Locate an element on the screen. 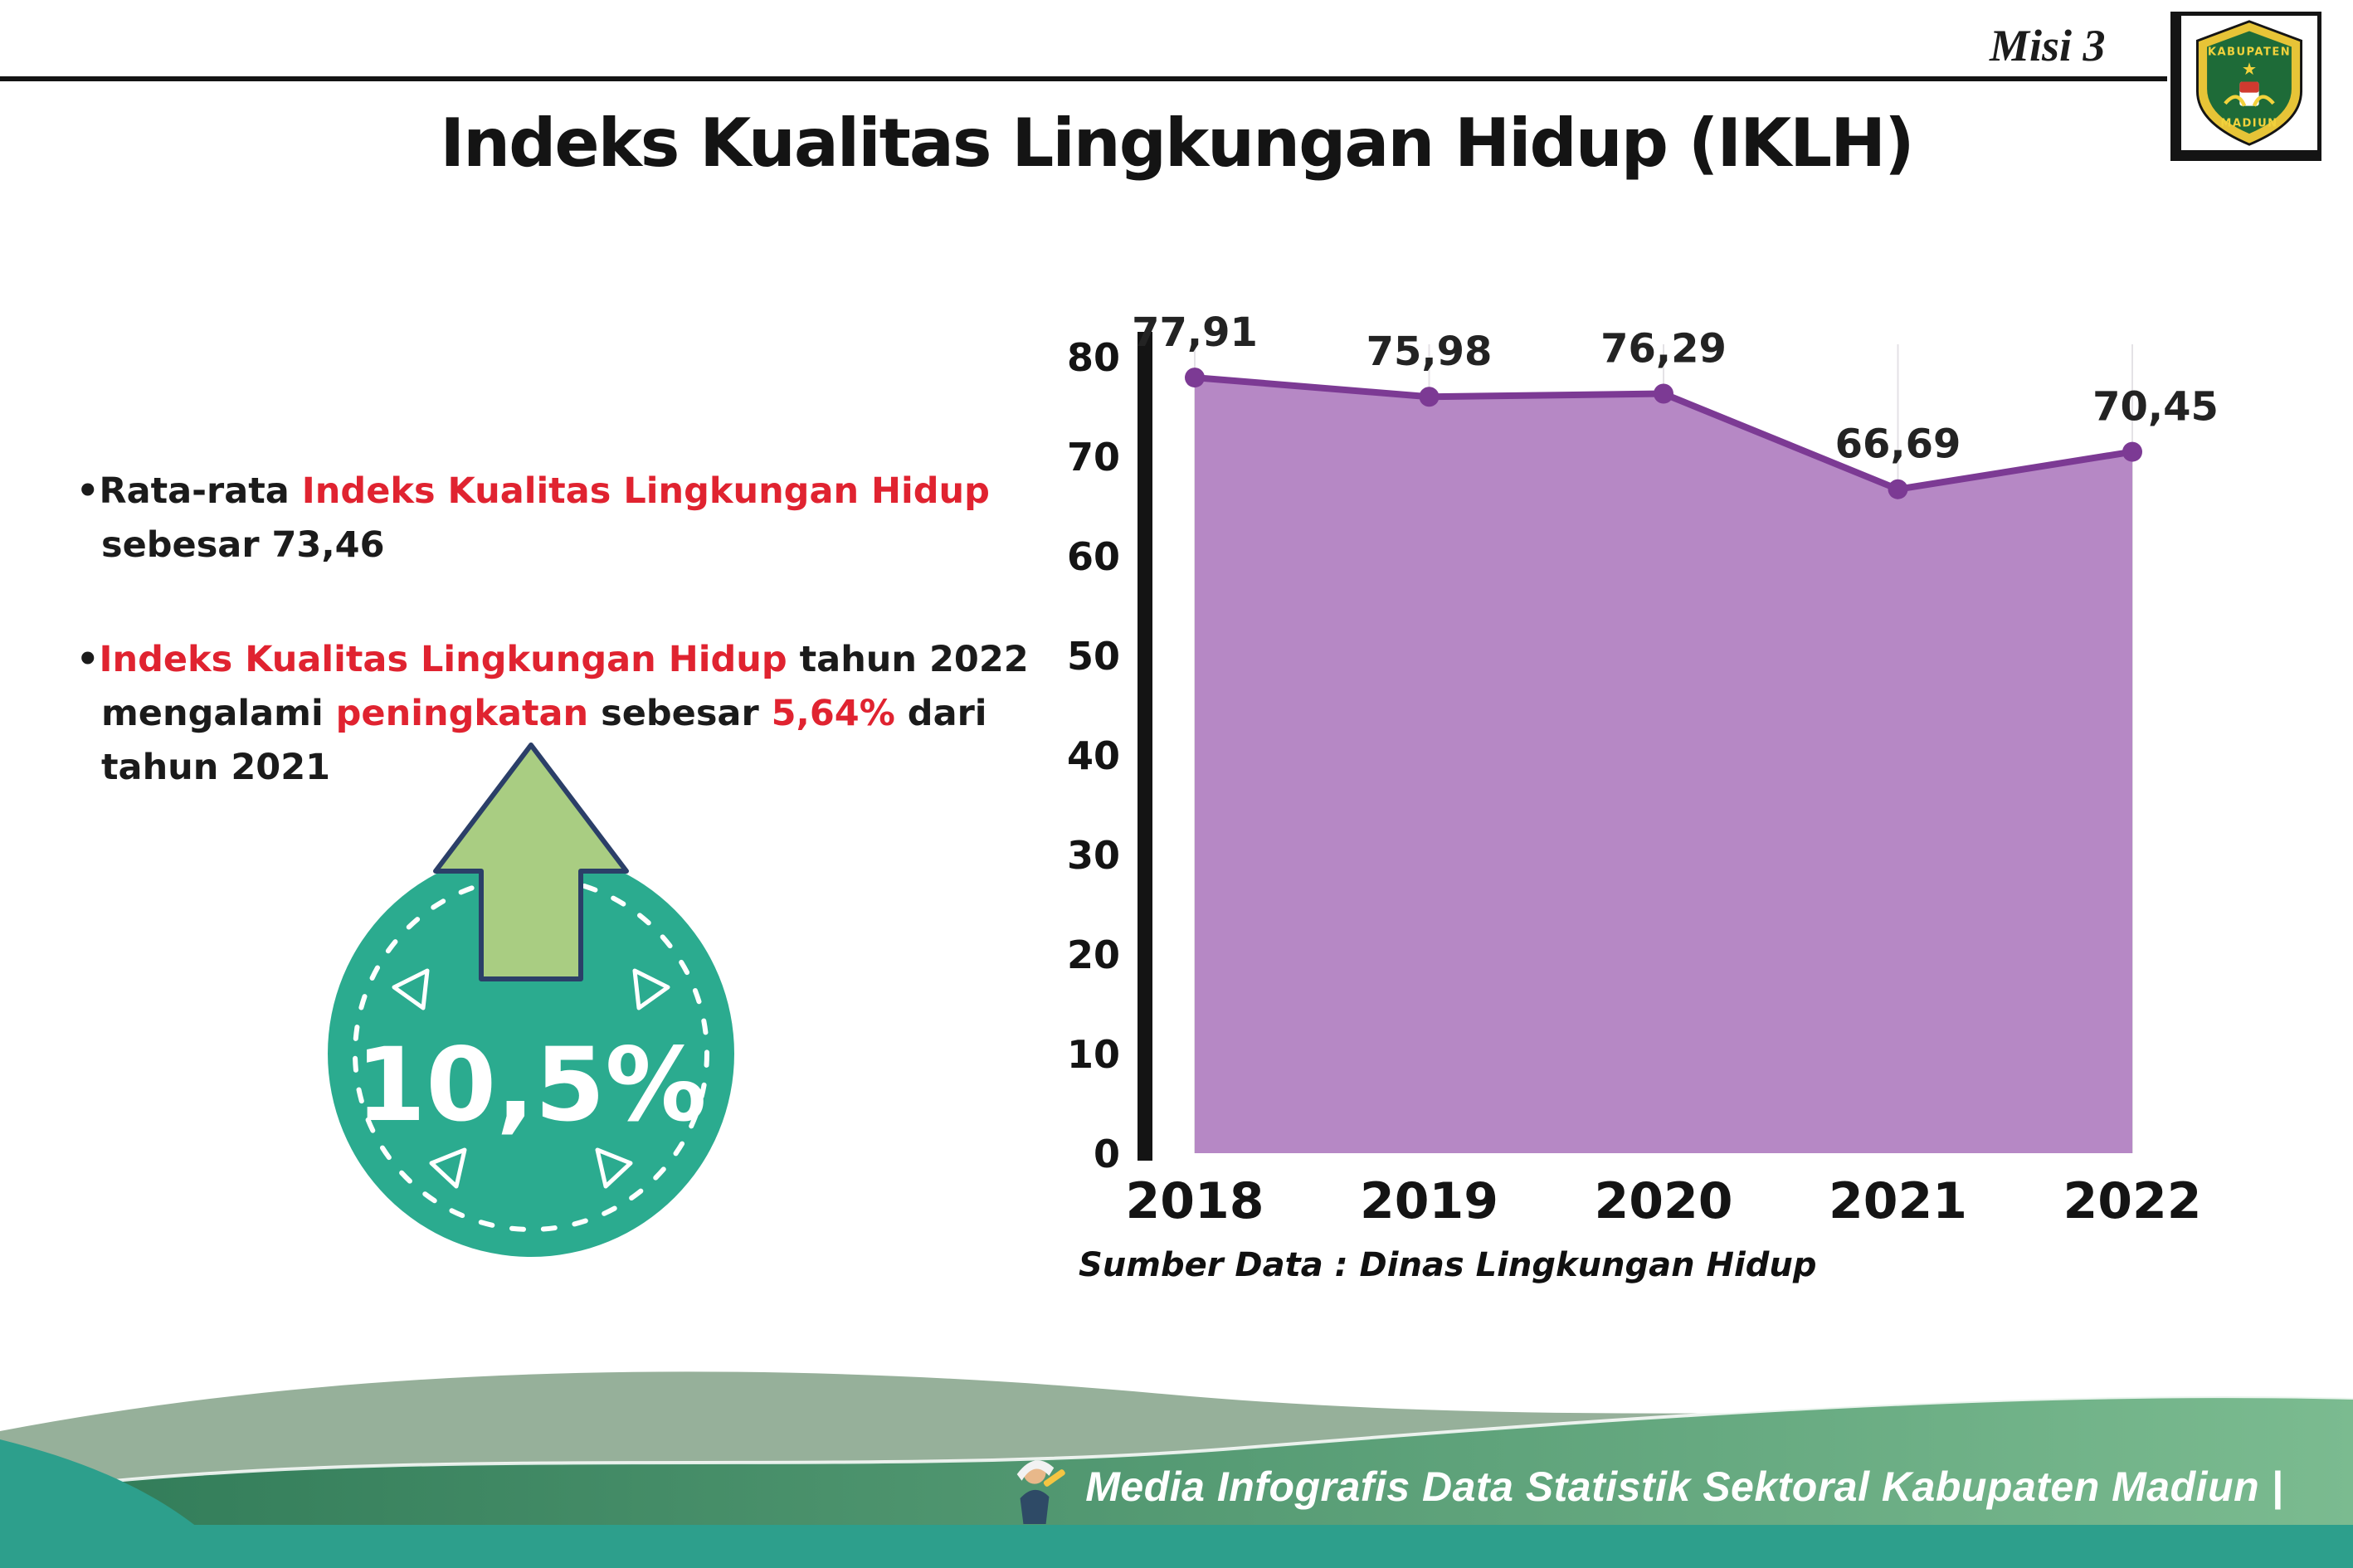  bullet2-text-2: sebesar is located at coordinates (680, 714).